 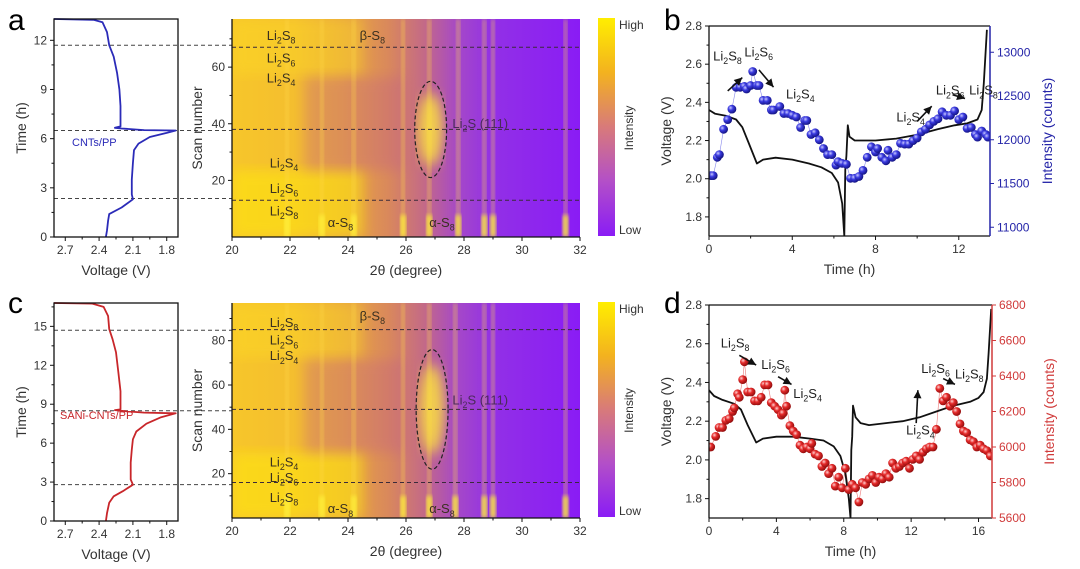 What do you see at coordinates (693, 382) in the screenshot?
I see `y-tick-label: 2.4` at bounding box center [693, 382].